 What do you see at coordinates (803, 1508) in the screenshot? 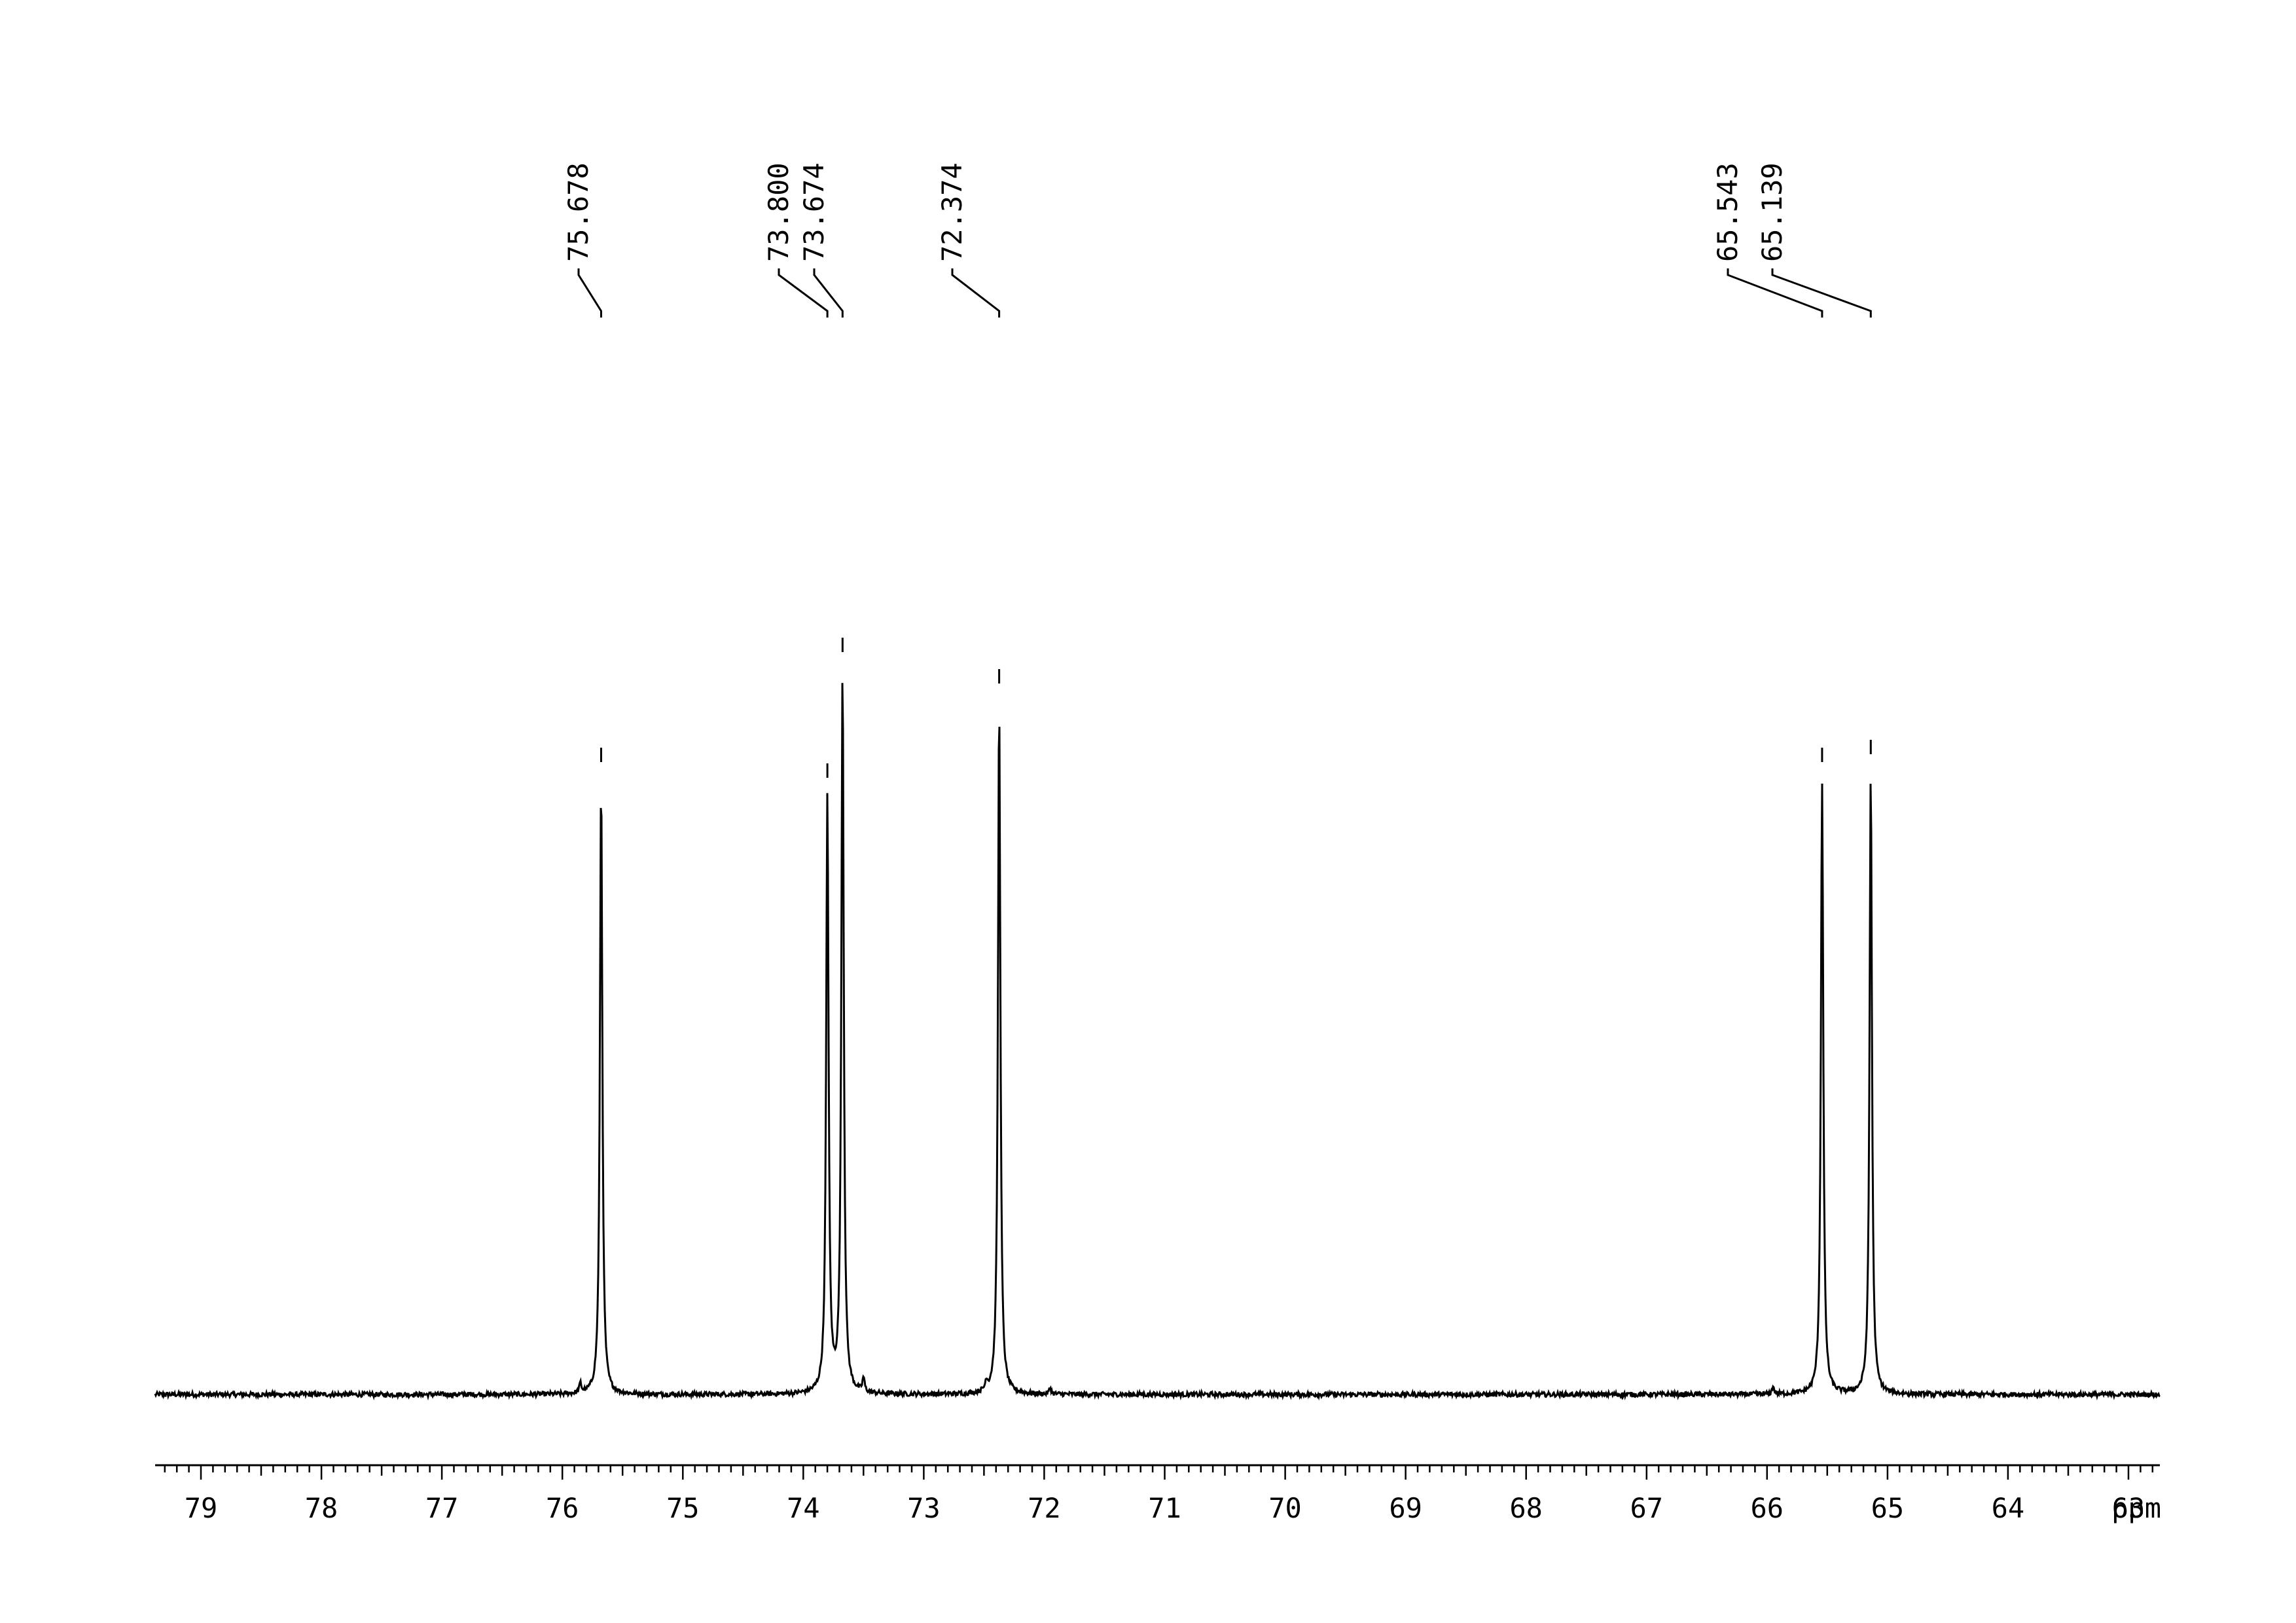
I see `x-tick-label-74: 74` at bounding box center [803, 1508].